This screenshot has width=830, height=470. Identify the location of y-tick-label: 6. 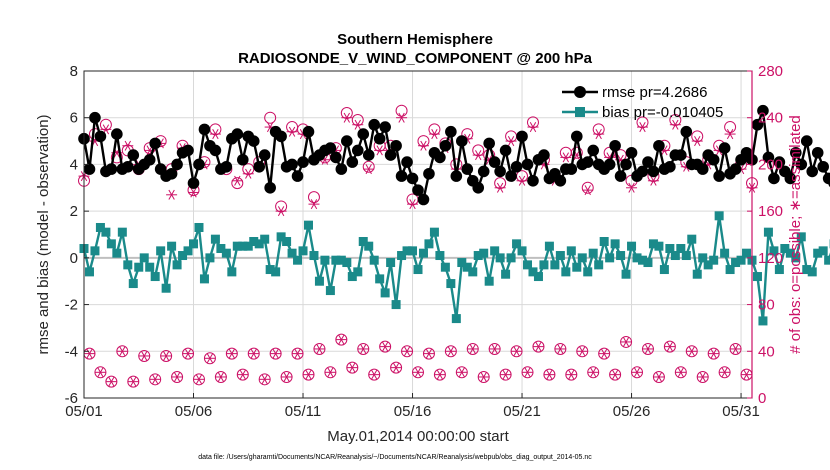
(74, 118).